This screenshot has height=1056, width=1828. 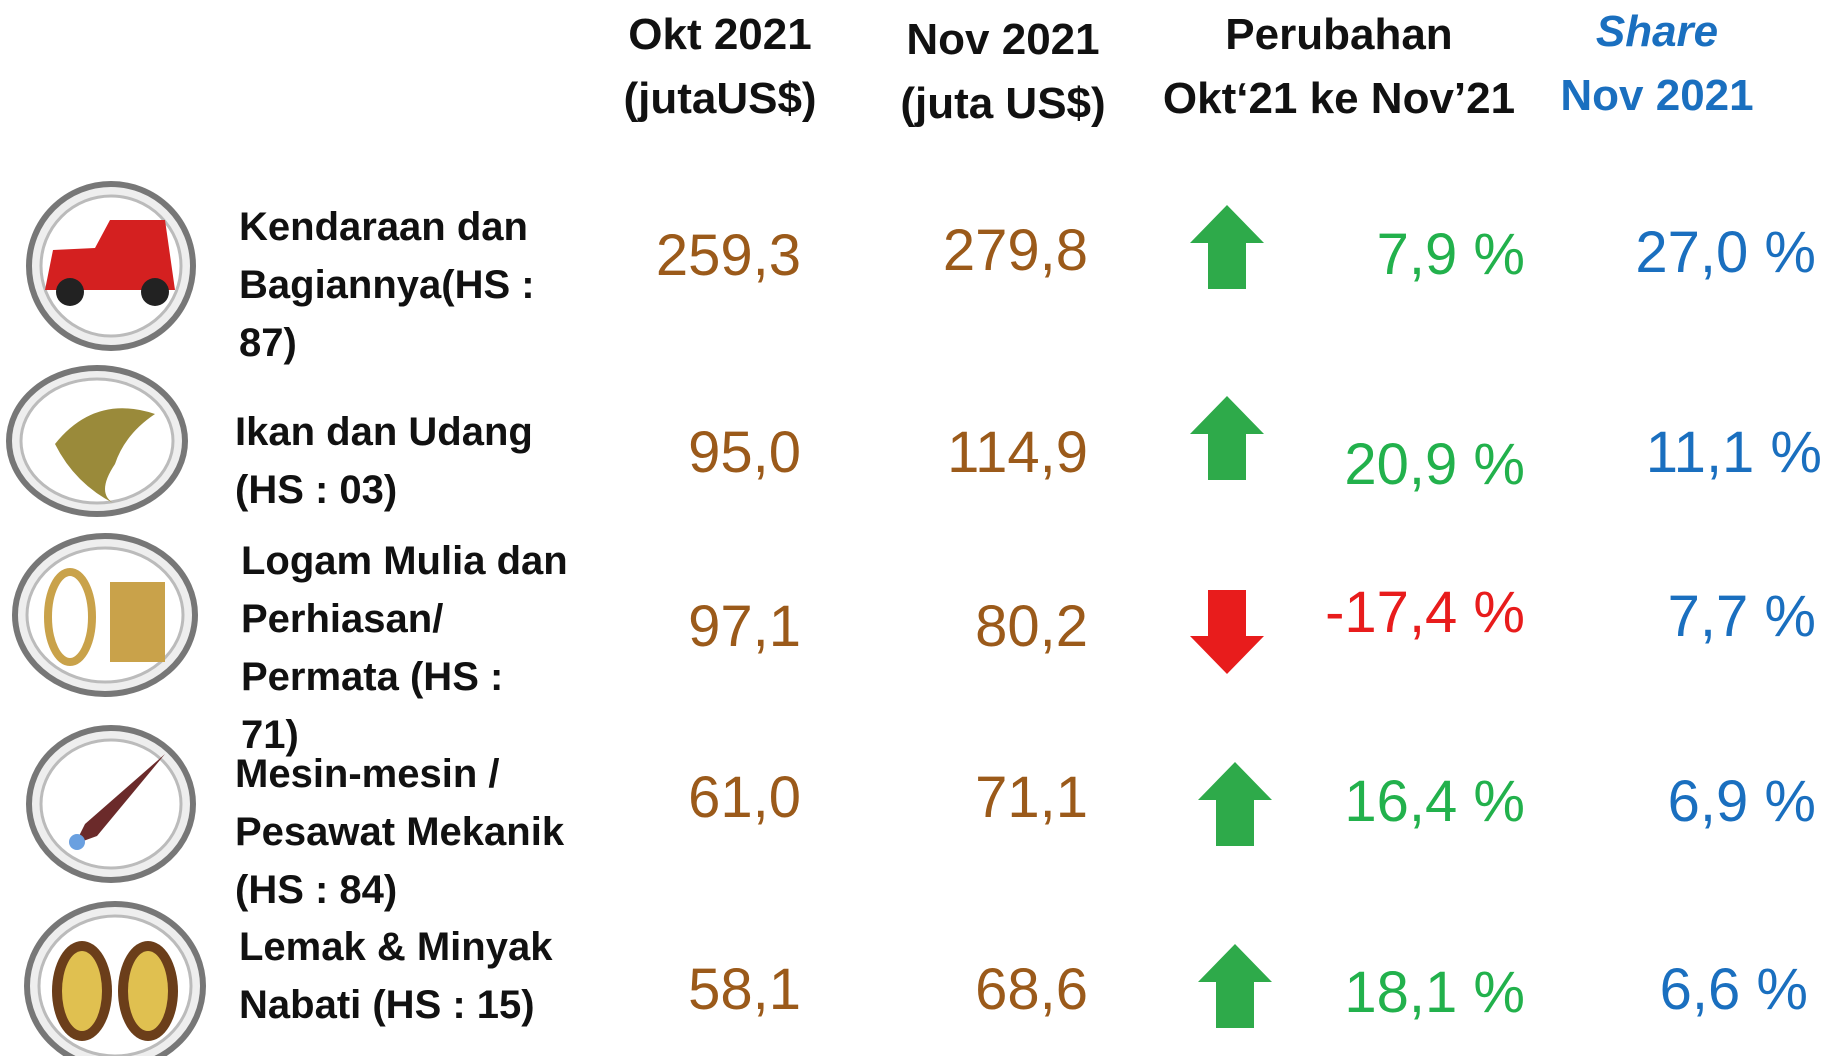 I want to click on change-value: 20,9 %, so click(x=1434, y=464).